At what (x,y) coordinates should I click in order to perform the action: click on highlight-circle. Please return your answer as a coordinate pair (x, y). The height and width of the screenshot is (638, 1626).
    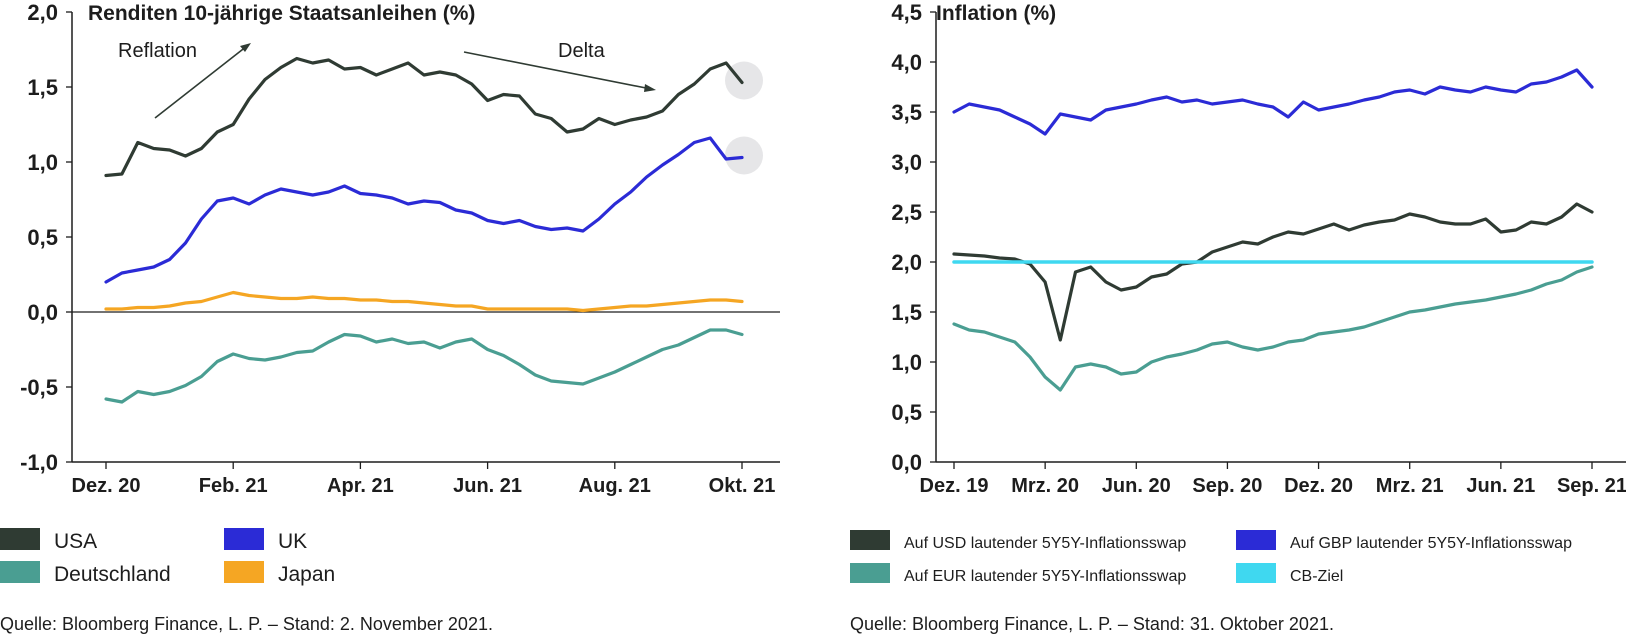
    Looking at the image, I should click on (744, 155).